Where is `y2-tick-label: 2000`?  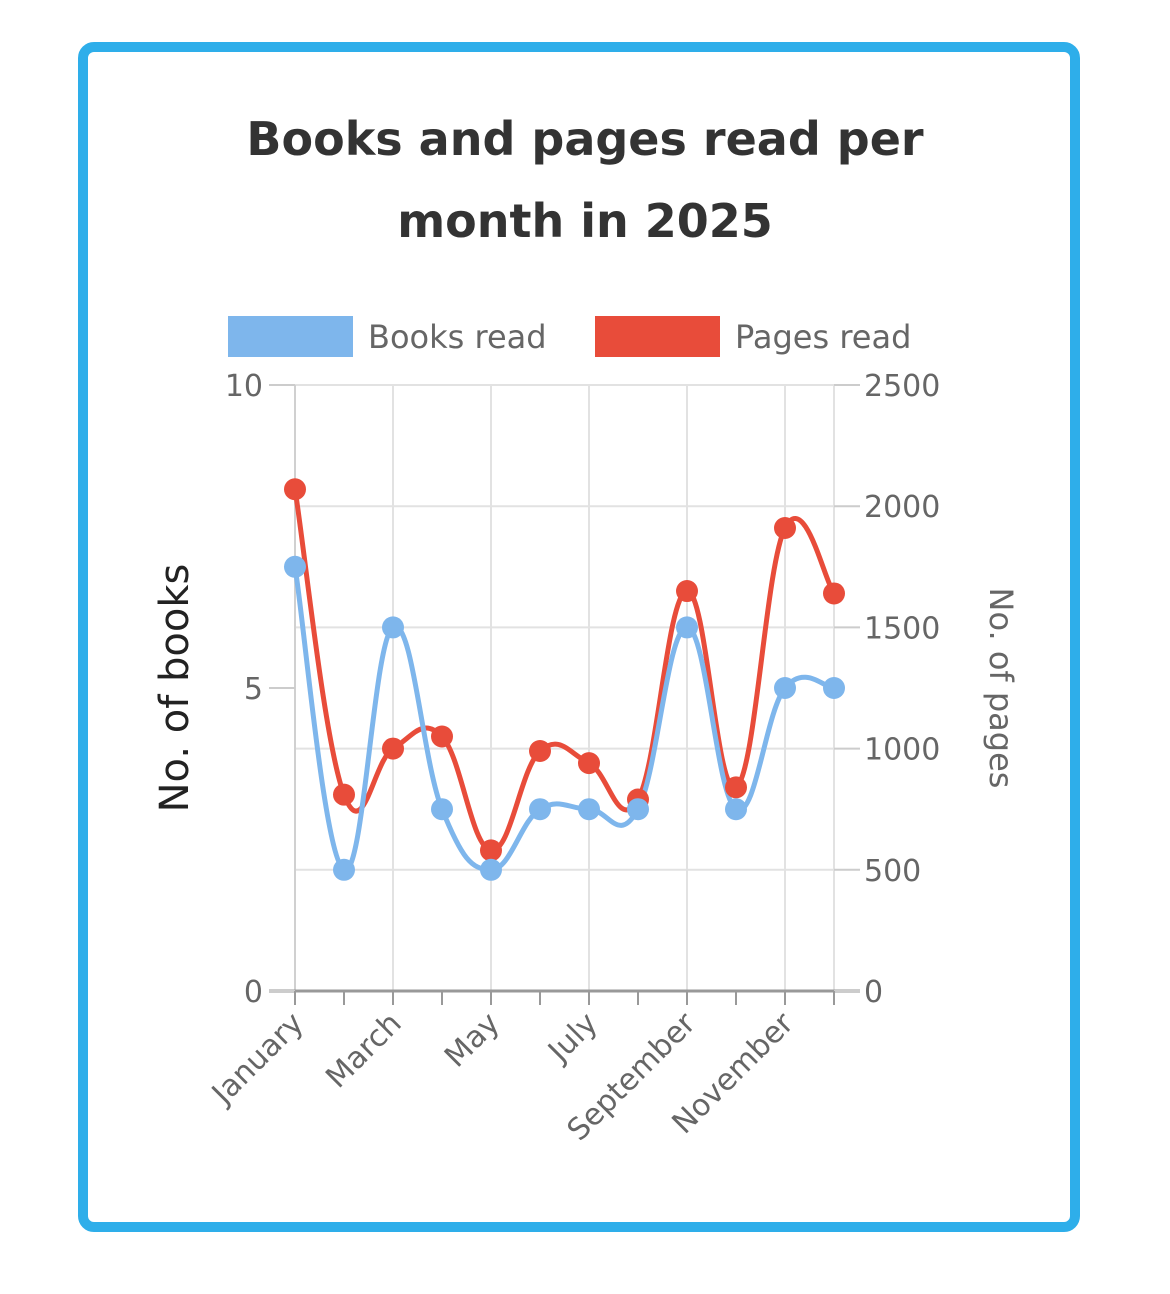 y2-tick-label: 2000 is located at coordinates (902, 507).